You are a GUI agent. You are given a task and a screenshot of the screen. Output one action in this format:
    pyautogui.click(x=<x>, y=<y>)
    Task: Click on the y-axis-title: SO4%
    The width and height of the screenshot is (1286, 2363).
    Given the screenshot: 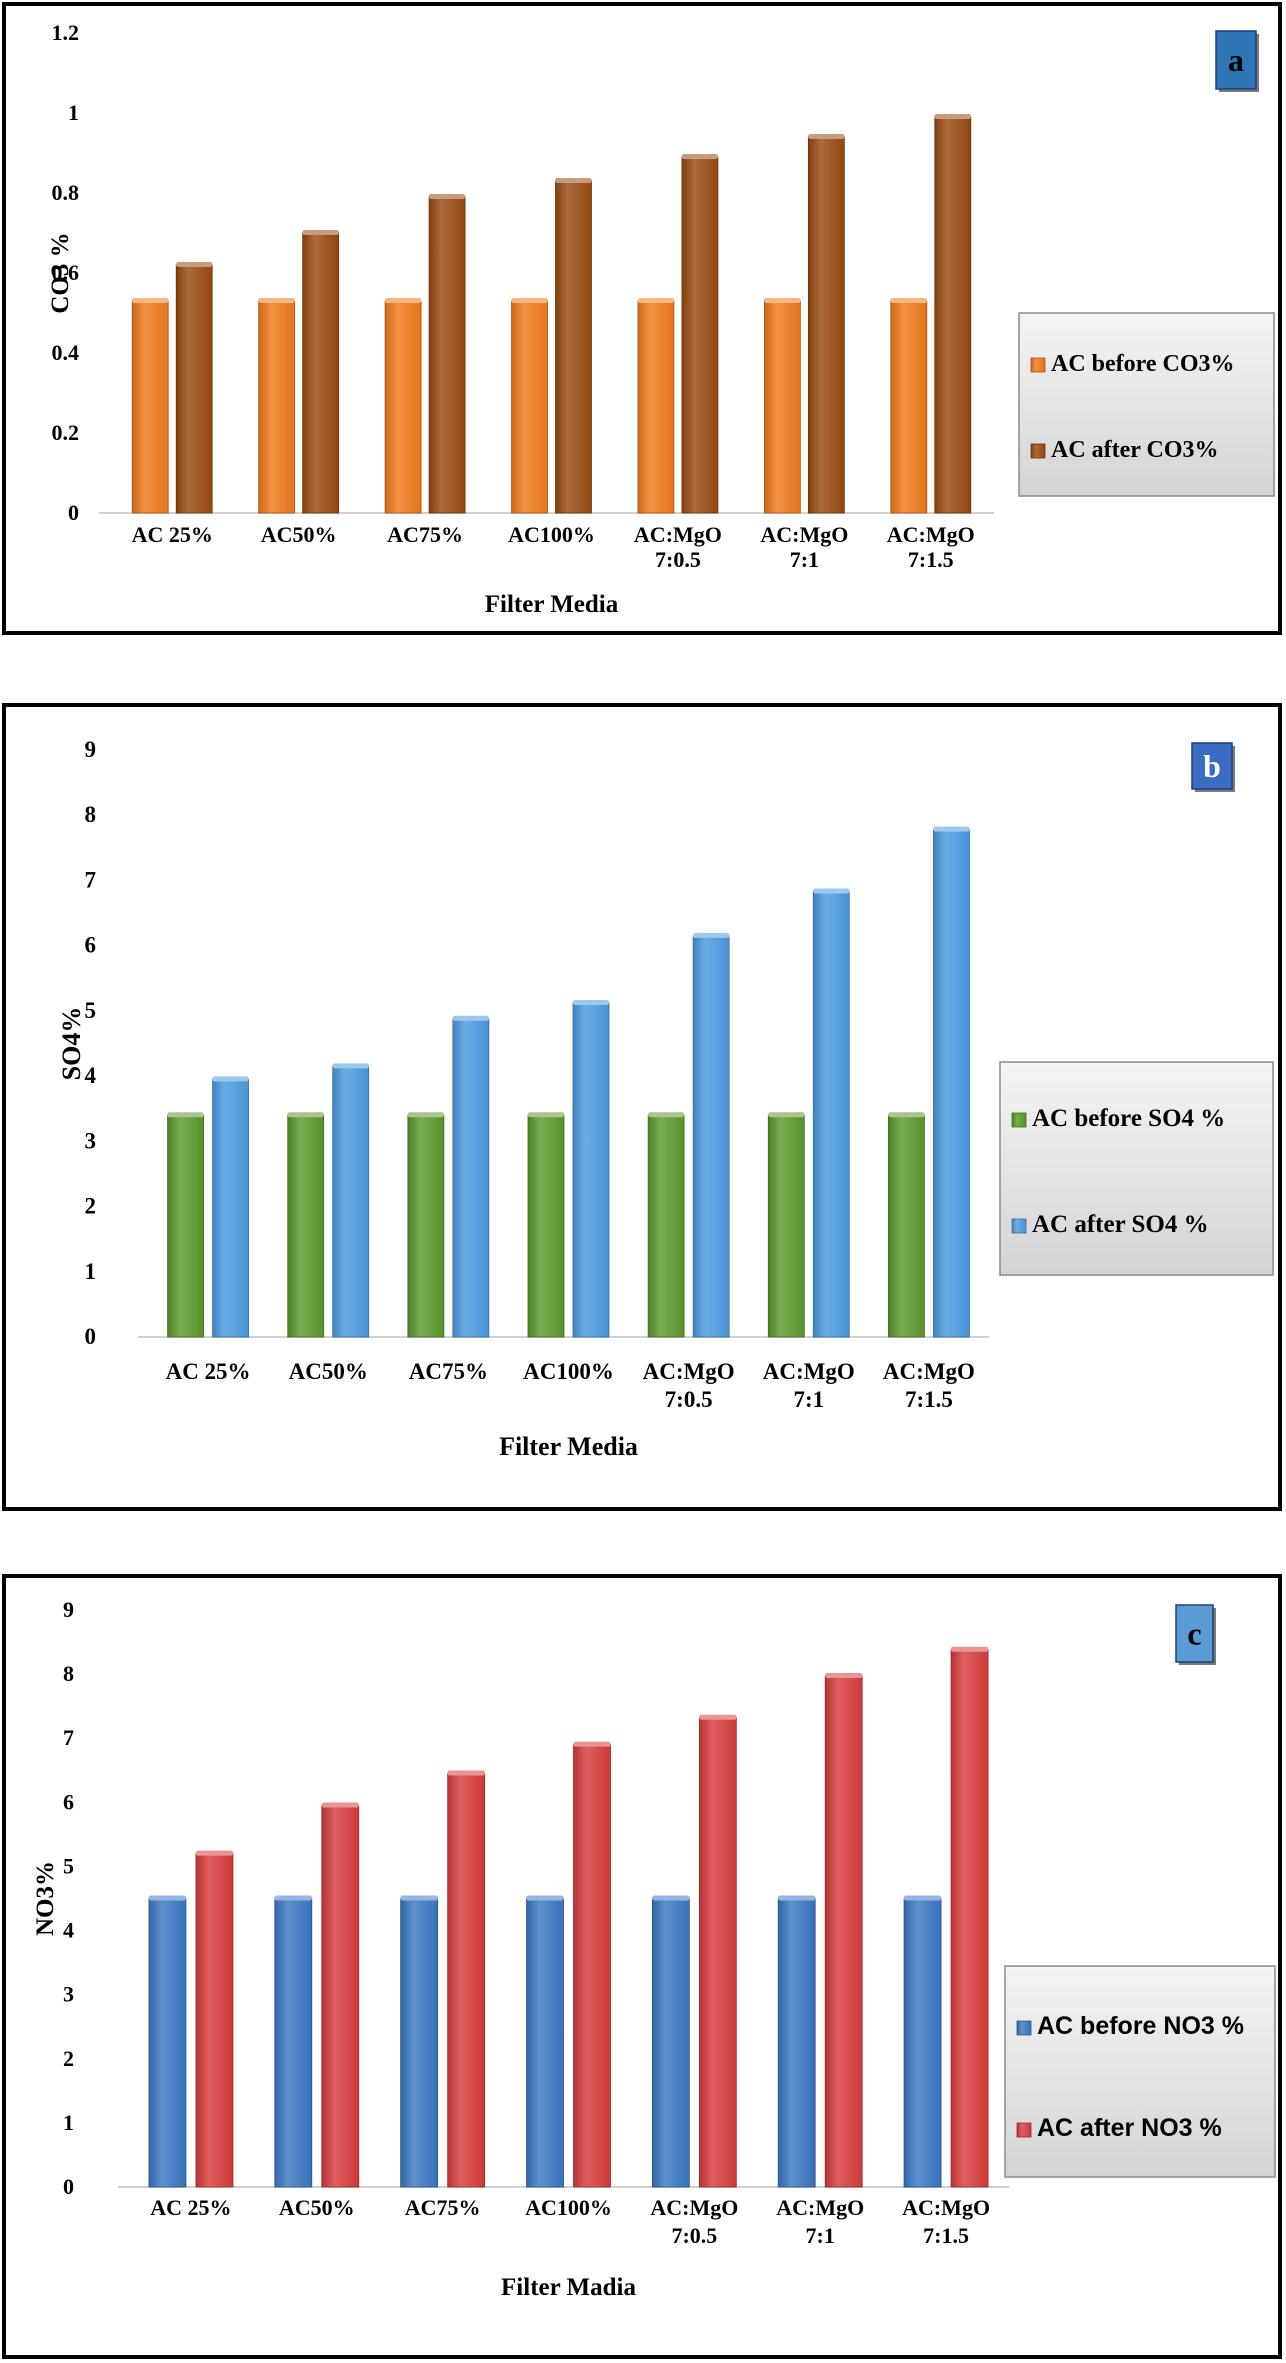 What is the action you would take?
    pyautogui.click(x=71, y=1044)
    